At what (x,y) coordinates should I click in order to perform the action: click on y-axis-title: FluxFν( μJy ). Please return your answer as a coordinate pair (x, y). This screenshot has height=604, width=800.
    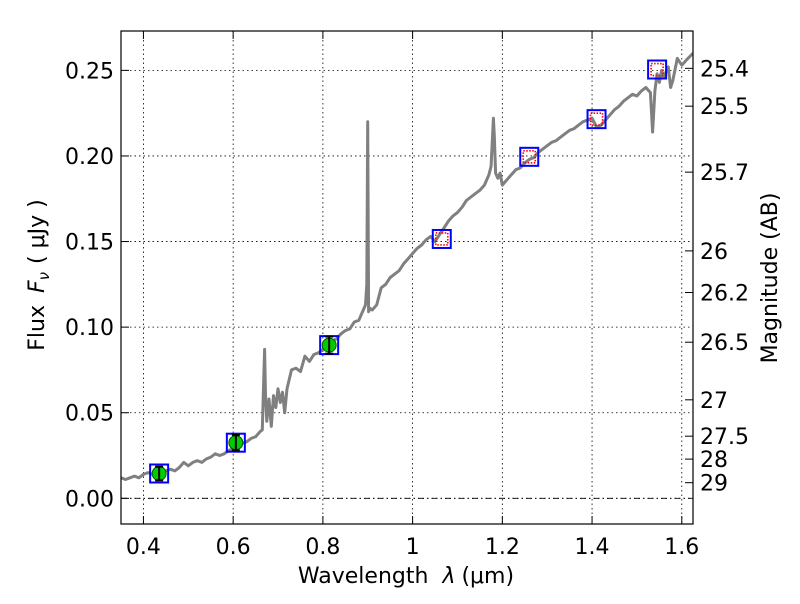
    Looking at the image, I should click on (39, 274).